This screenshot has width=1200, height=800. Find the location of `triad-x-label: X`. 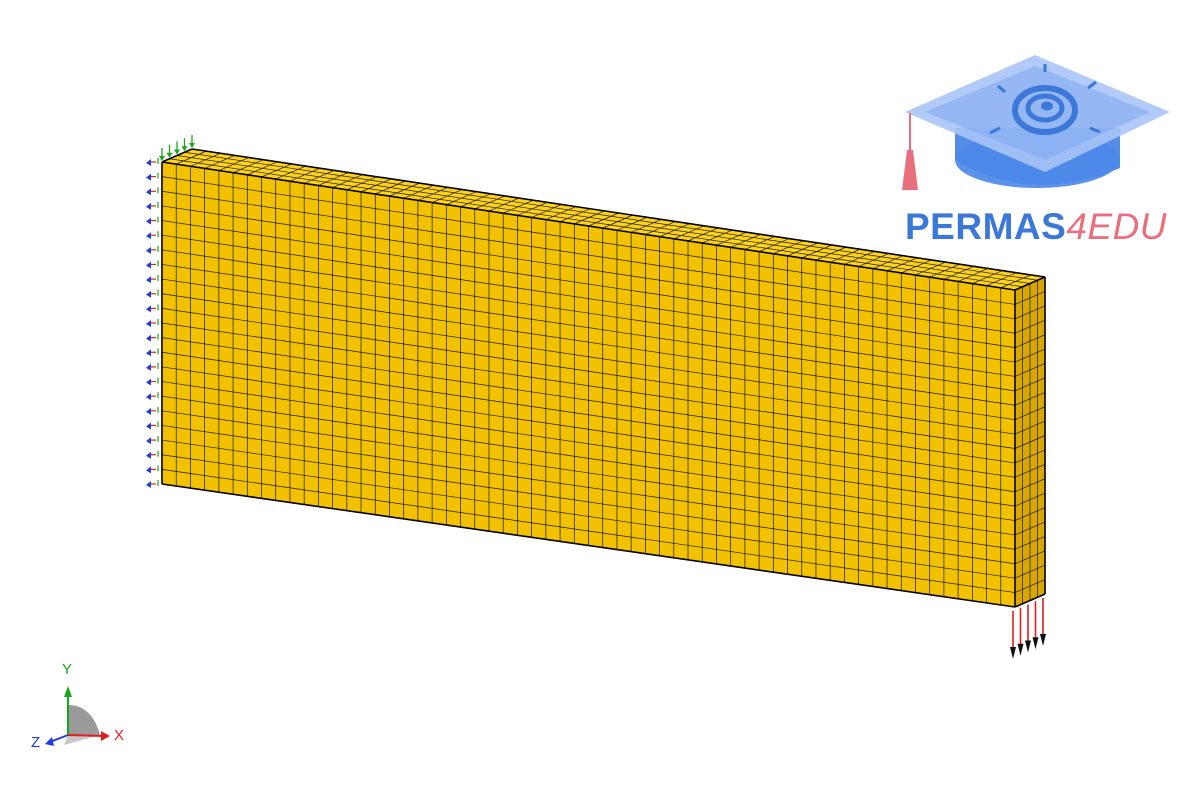

triad-x-label: X is located at coordinates (119, 735).